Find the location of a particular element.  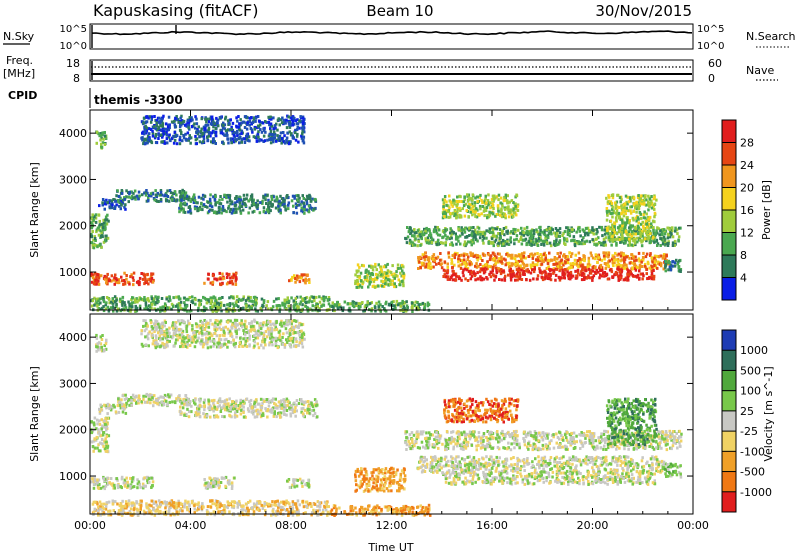

power-colorbar-swatch is located at coordinates (729, 243).